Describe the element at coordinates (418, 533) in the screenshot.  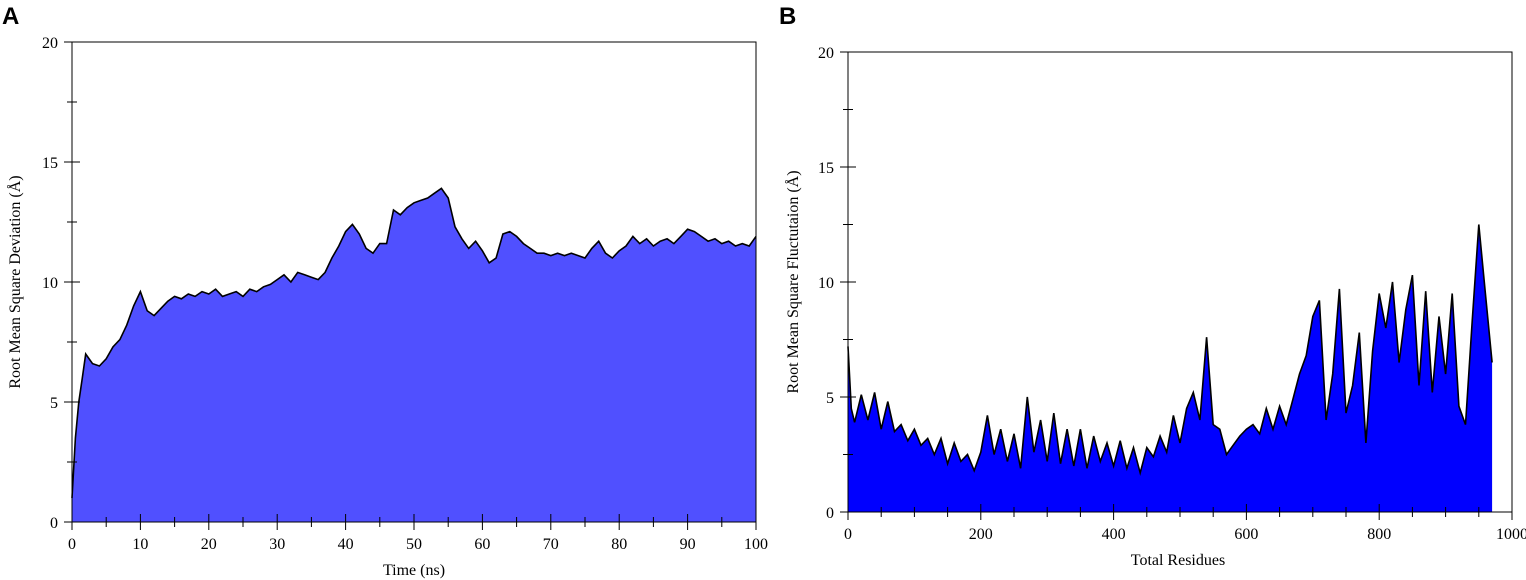
I see `x-axis-a: 0 10 20 30 40 50 60 70 80 90 100` at that location.